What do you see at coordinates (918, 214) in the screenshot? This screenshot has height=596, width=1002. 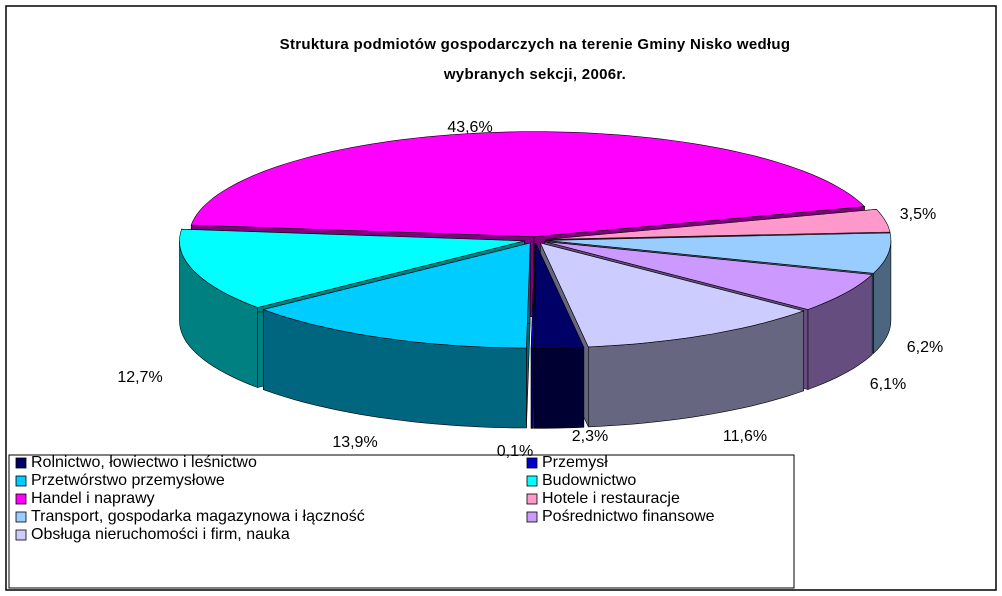 I see `data-label: 3,5%` at bounding box center [918, 214].